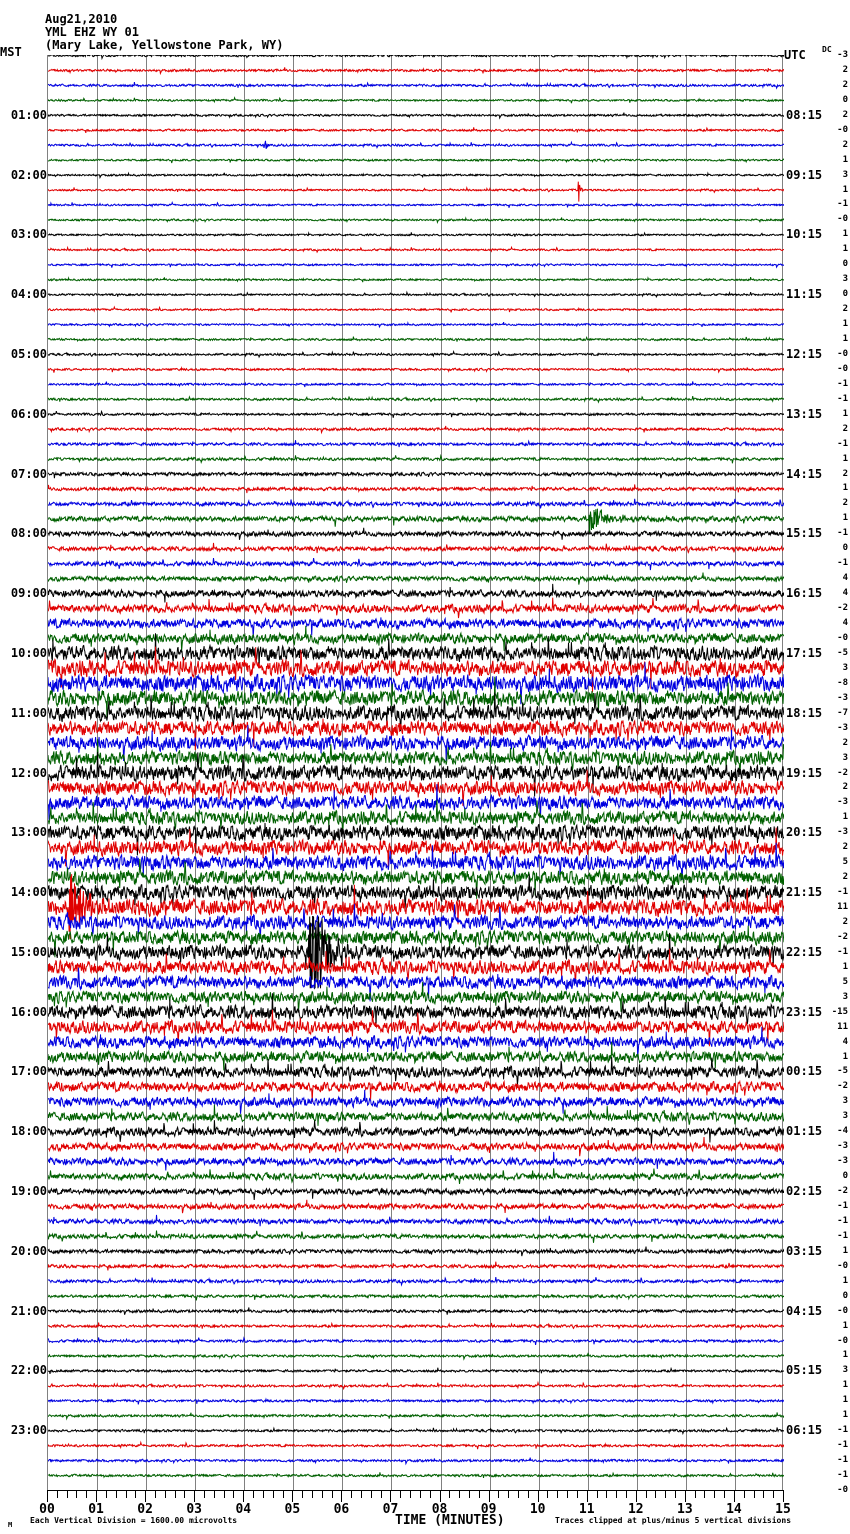  Describe the element at coordinates (401, 1494) in the screenshot. I see `x-tick-7.2` at that location.